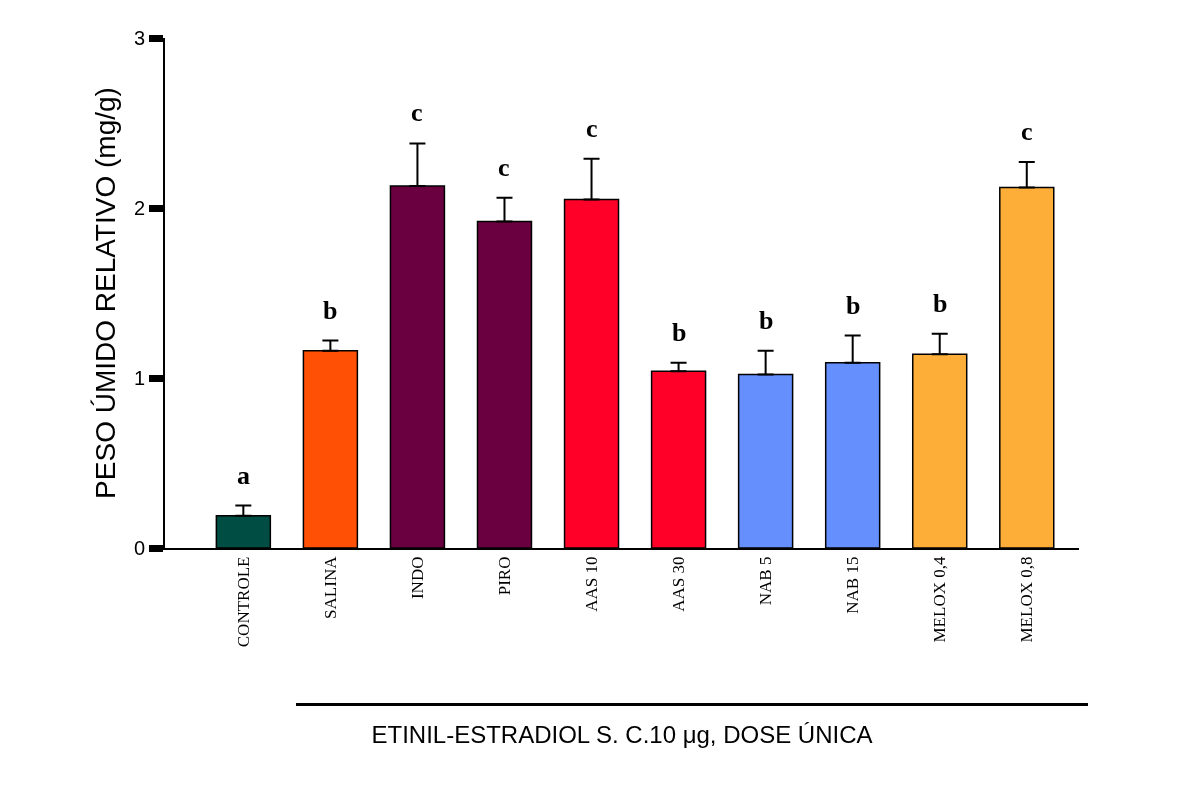 Image resolution: width=1199 pixels, height=805 pixels. What do you see at coordinates (766, 581) in the screenshot?
I see `x-tick-label: NAB 5` at bounding box center [766, 581].